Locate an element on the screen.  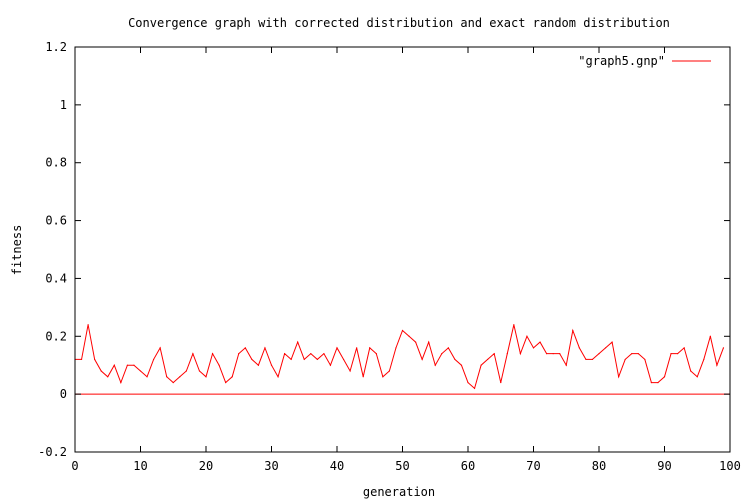
series-line is located at coordinates (399, 357).